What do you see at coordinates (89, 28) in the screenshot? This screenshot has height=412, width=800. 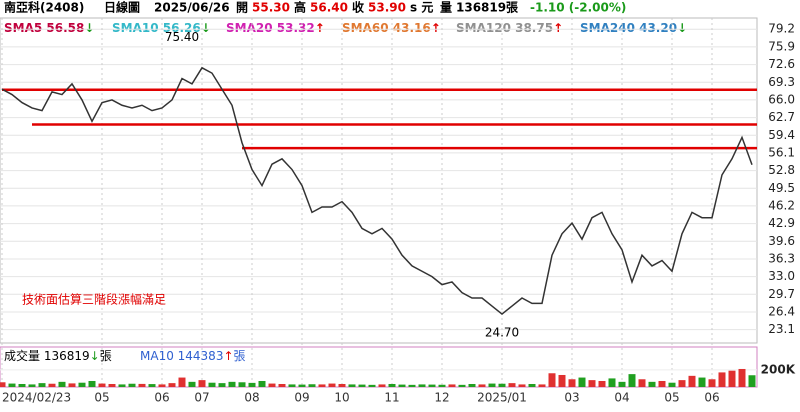 I see `sma-arrow: ↓` at bounding box center [89, 28].